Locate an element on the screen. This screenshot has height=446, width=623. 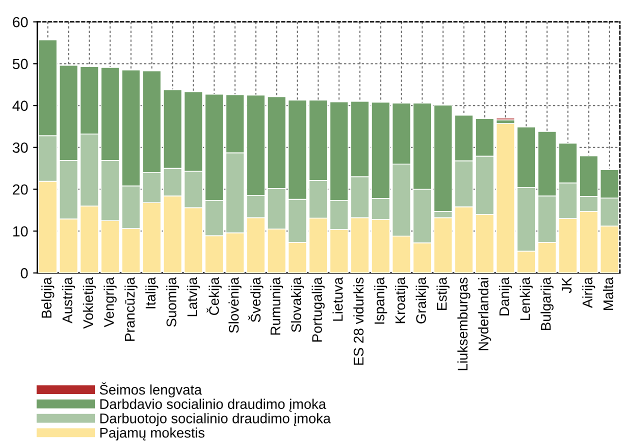
x-tick-label: Slovėnija is located at coordinates (235, 305).